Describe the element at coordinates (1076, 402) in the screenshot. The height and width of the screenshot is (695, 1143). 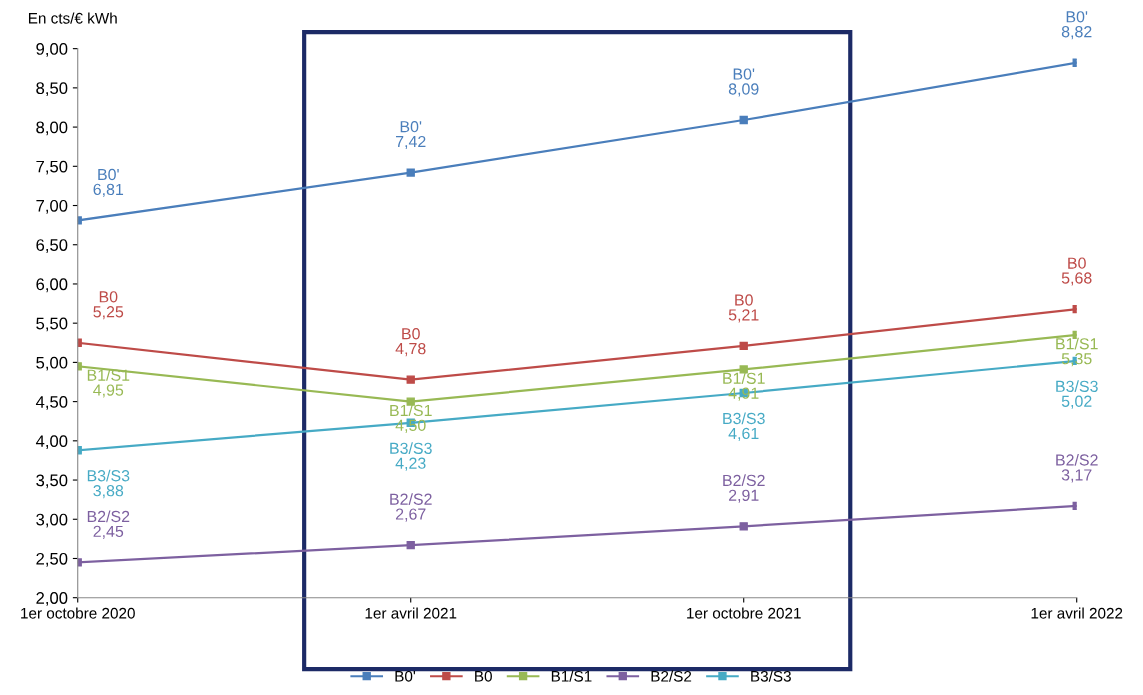
I see `data-label: 5,02` at that location.